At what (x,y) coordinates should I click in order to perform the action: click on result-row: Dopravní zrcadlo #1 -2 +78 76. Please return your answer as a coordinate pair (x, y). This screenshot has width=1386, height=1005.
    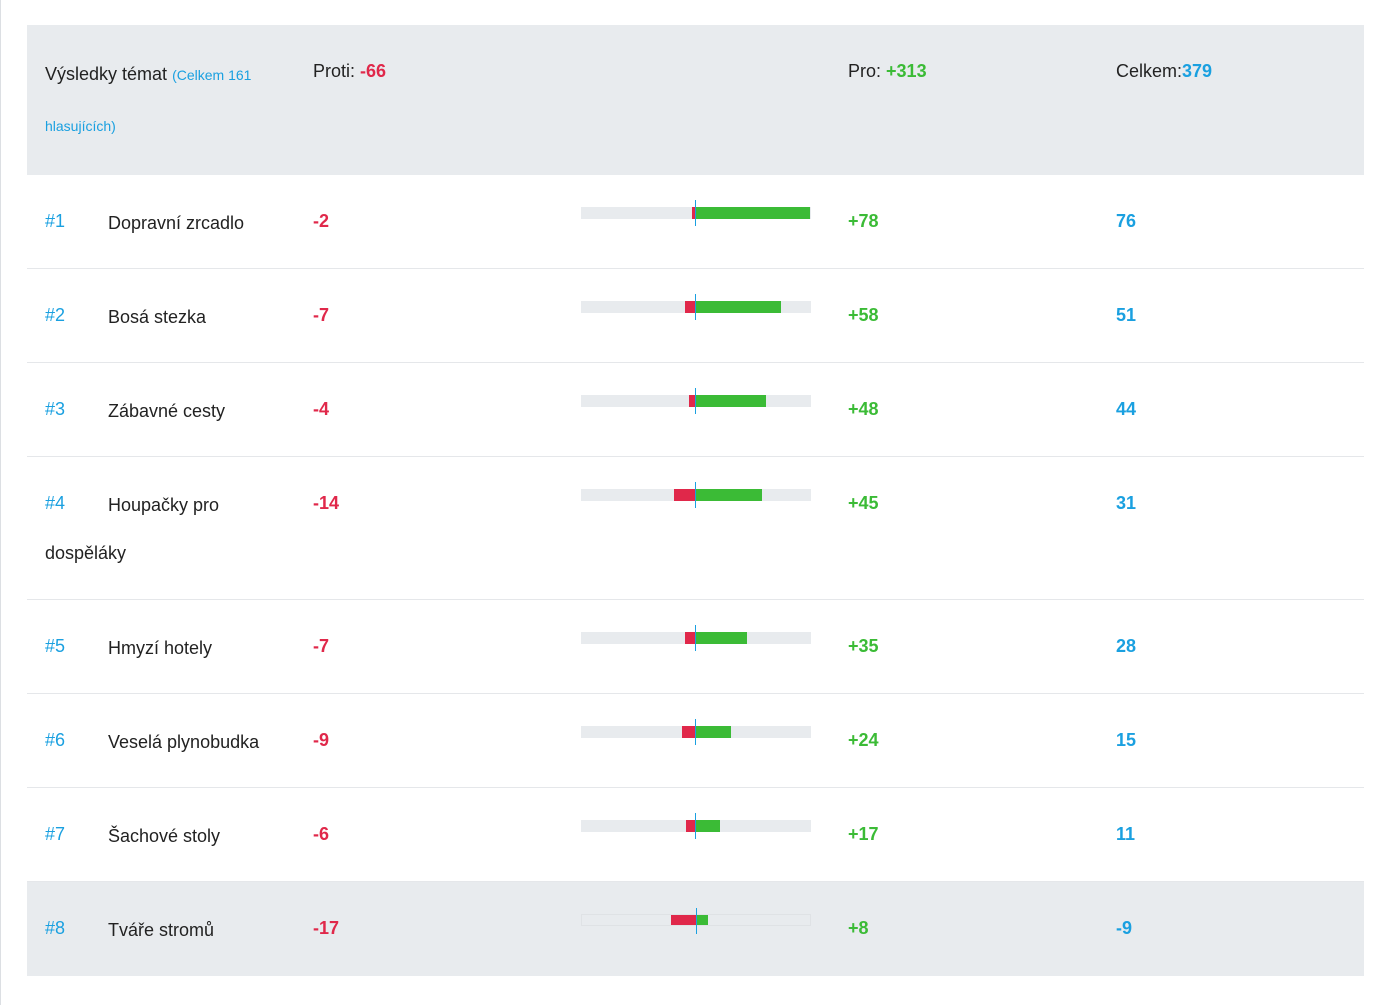
    Looking at the image, I should click on (695, 222).